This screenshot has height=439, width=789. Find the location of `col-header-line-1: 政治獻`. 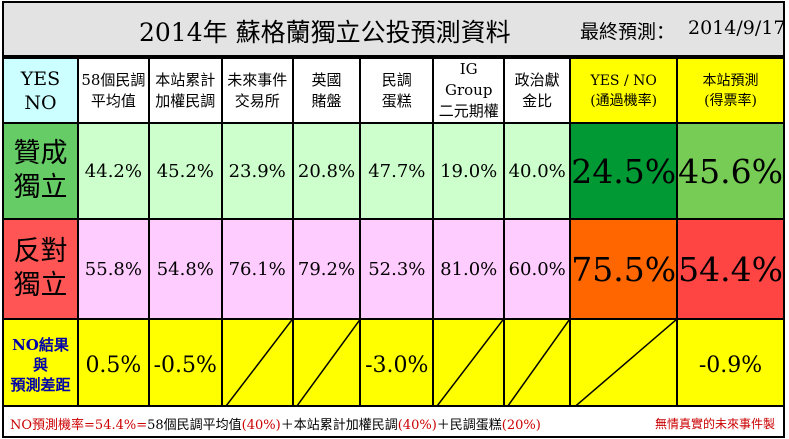

col-header-line-1: 政治獻 is located at coordinates (537, 79).